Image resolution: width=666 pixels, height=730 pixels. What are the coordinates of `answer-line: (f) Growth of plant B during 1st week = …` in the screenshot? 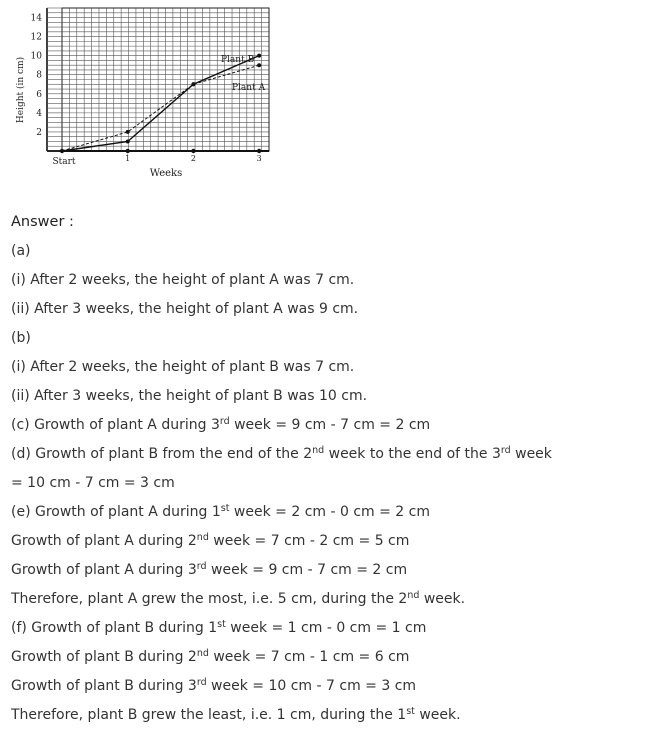 It's located at (331, 628).